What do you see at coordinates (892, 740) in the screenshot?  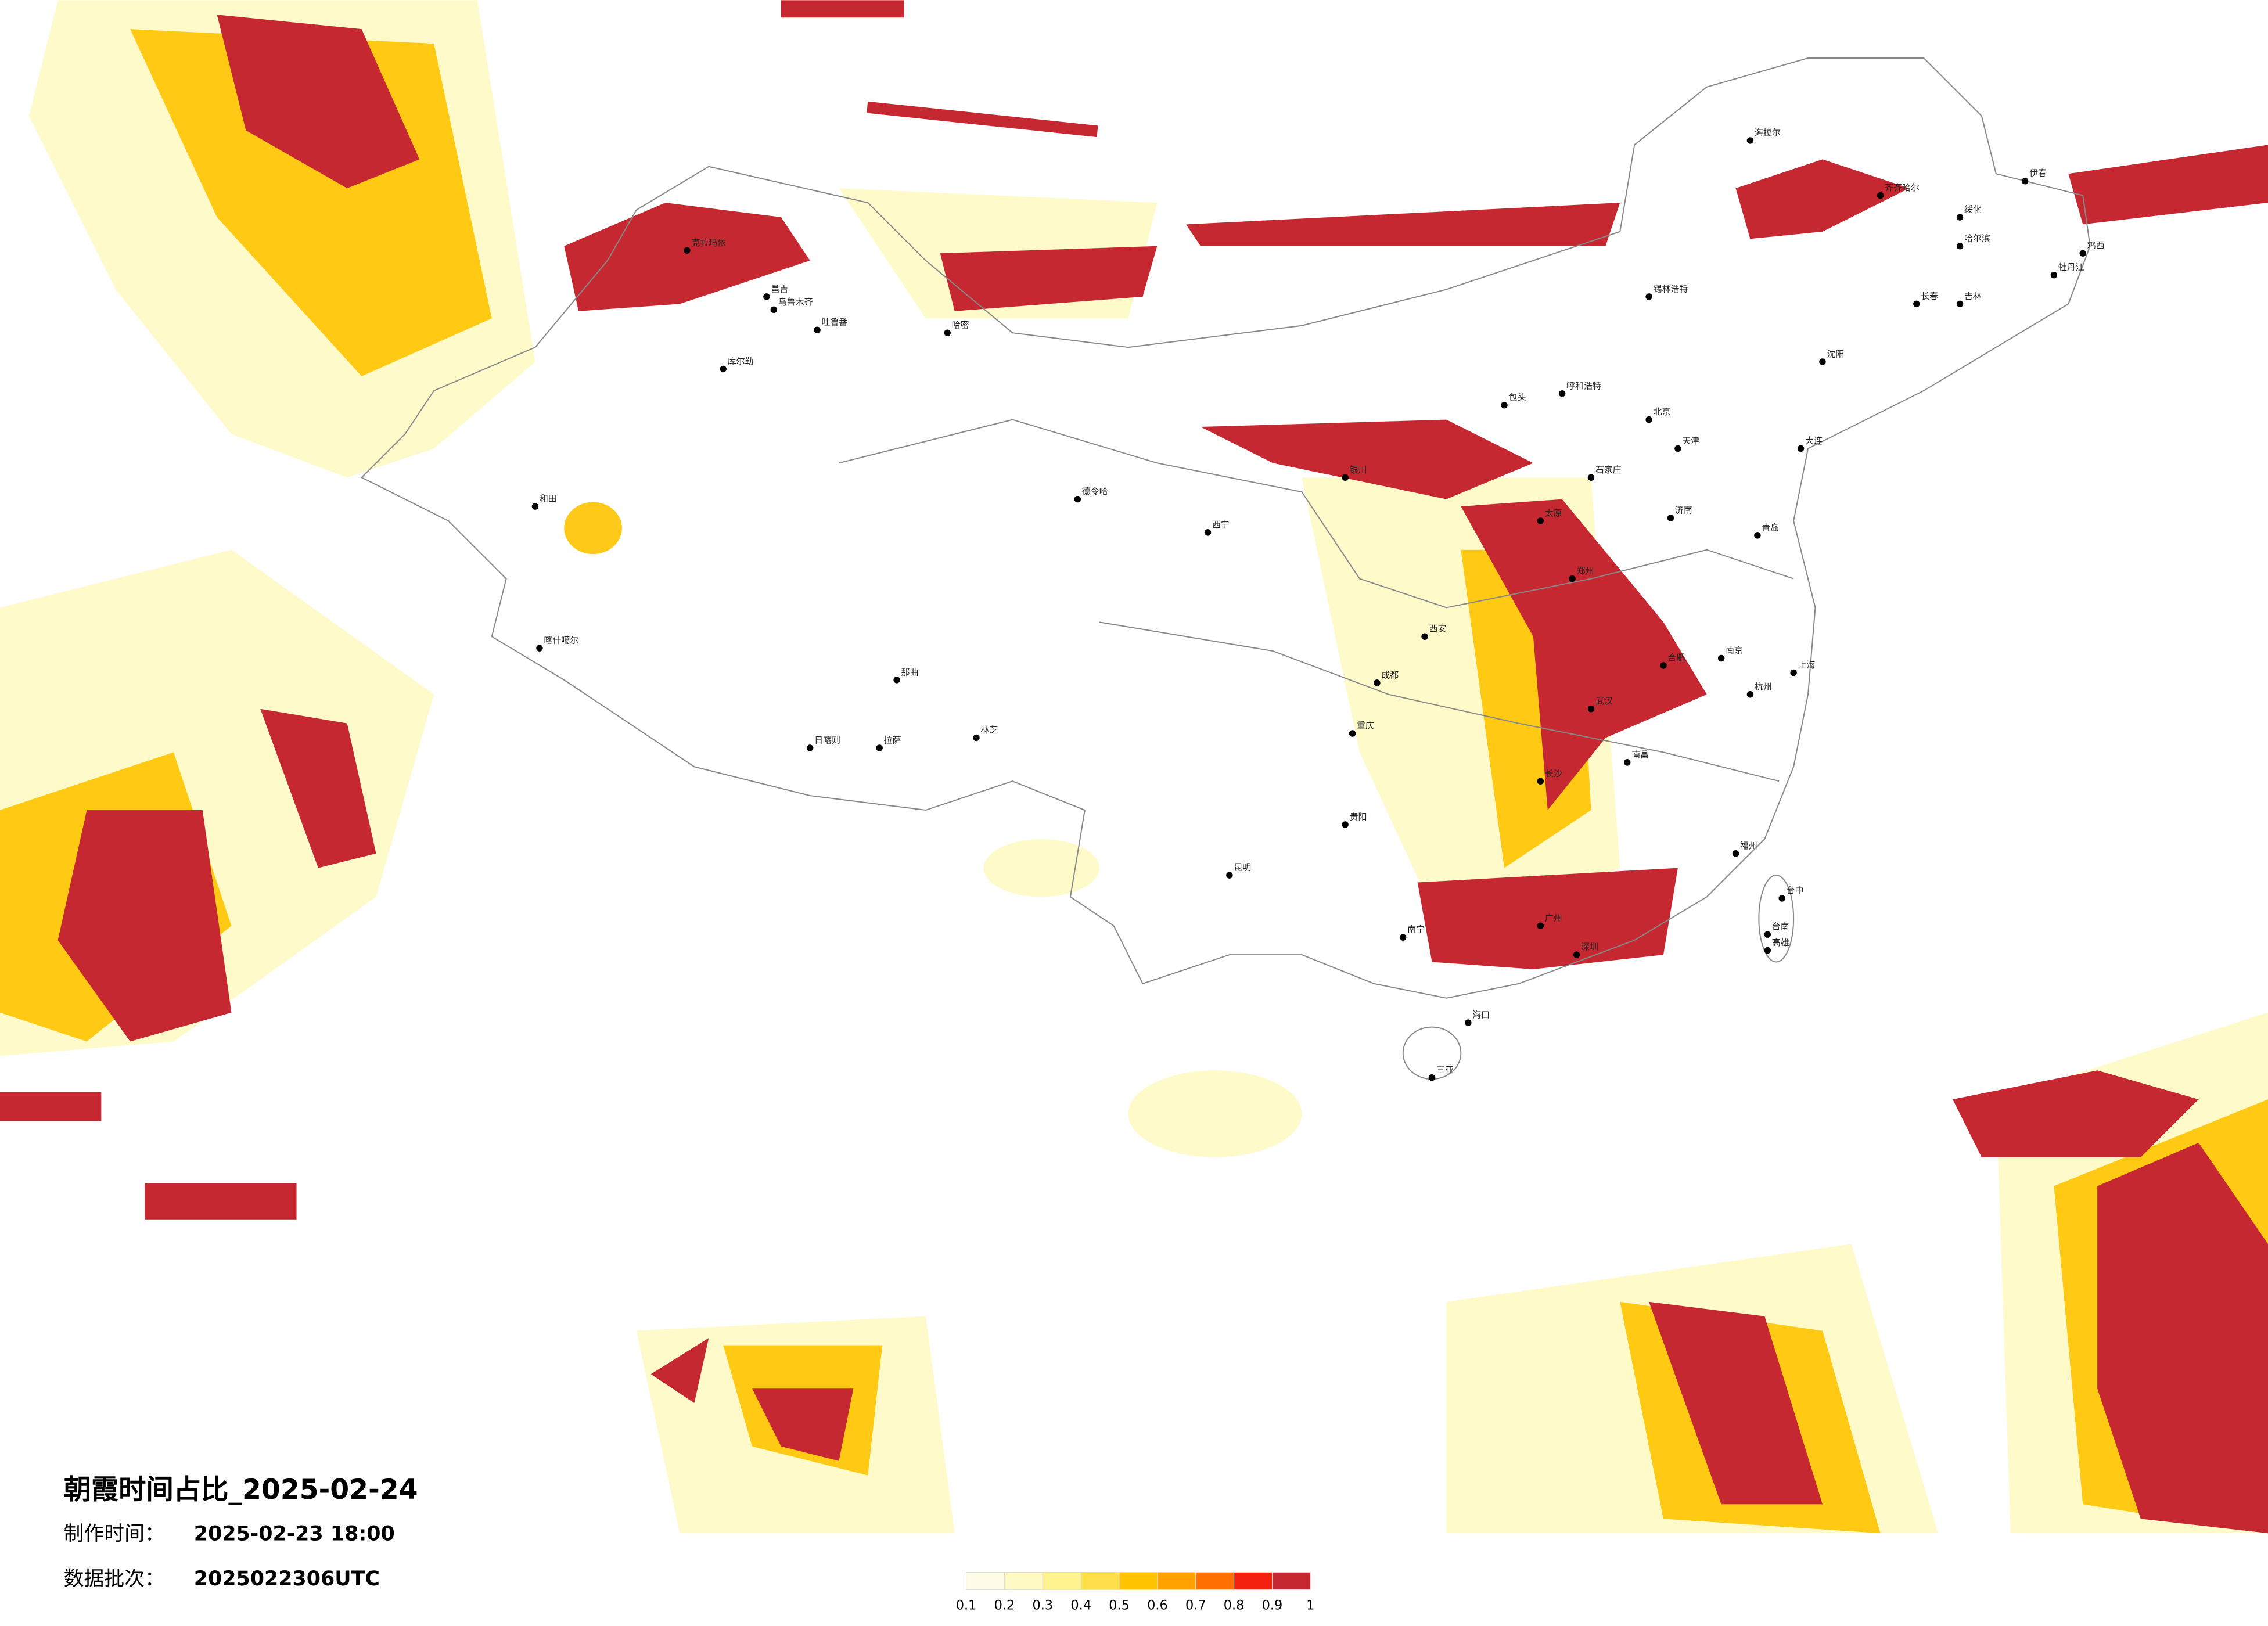 I see `city-label: 拉萨` at bounding box center [892, 740].